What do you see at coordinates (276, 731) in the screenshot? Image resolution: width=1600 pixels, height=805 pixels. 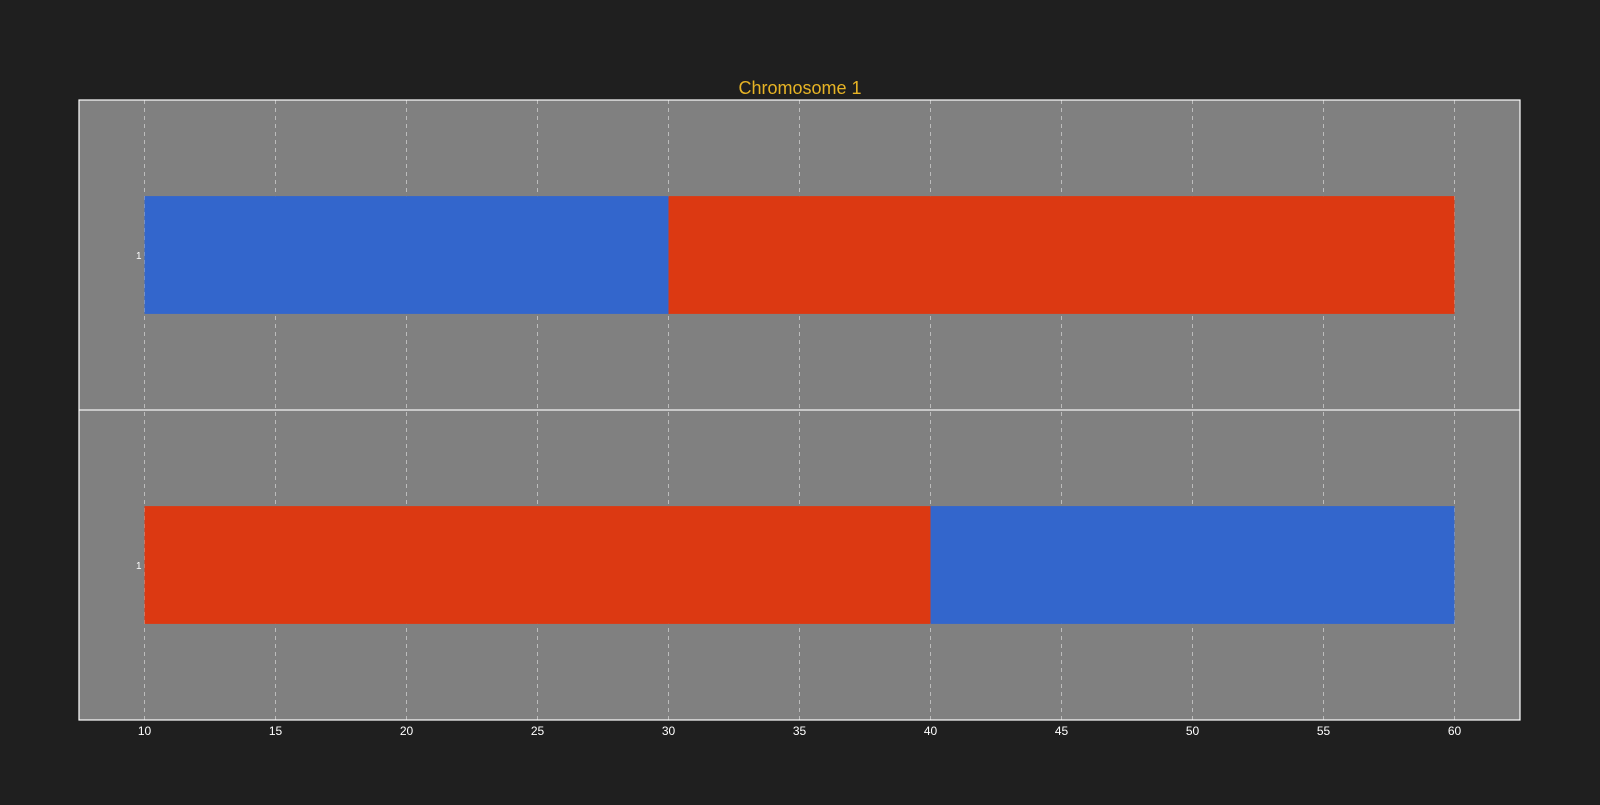 I see `x-tick-label: 15` at bounding box center [276, 731].